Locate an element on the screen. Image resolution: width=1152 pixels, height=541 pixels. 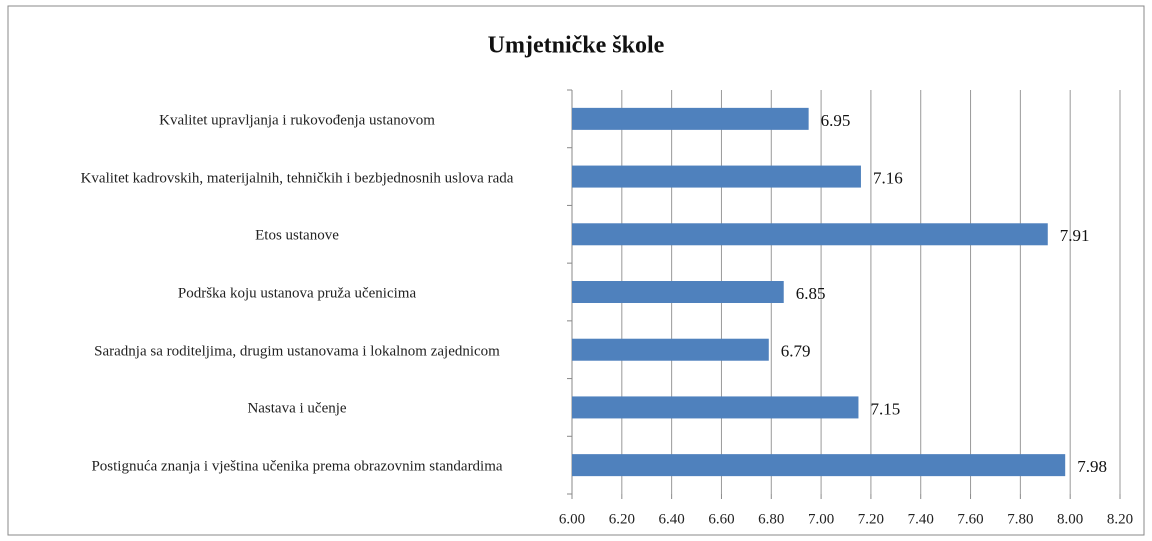
data-label: 7.16 is located at coordinates (888, 177).